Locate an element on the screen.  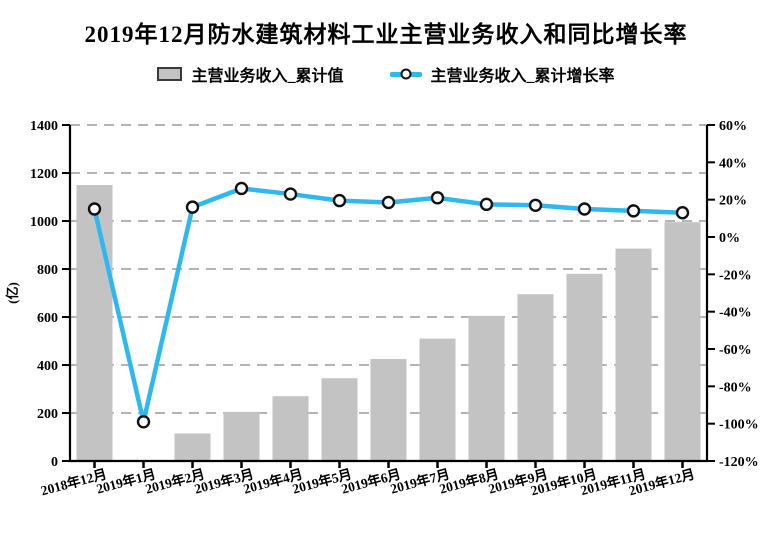
left-tick-label: 1000 is located at coordinates (44, 222).